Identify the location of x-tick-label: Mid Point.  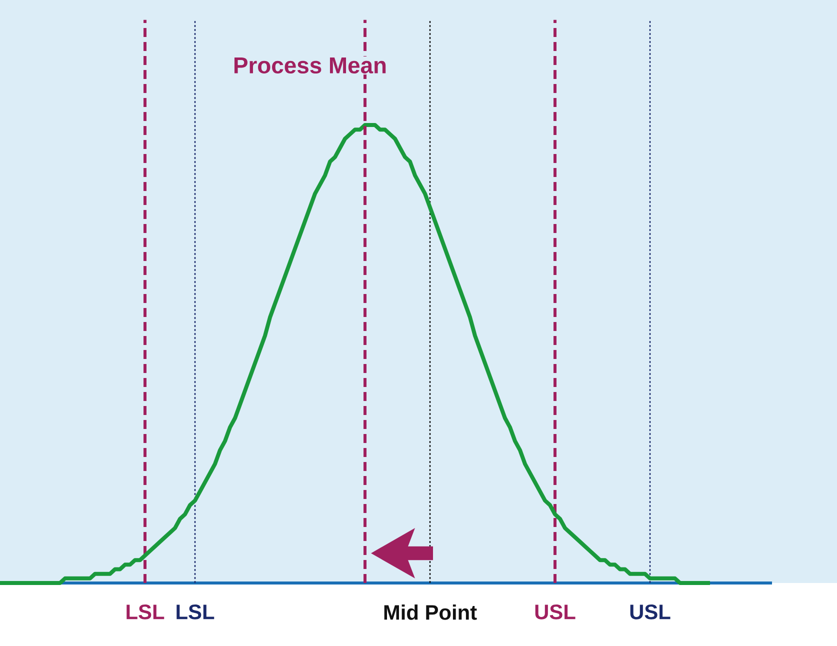
(430, 612).